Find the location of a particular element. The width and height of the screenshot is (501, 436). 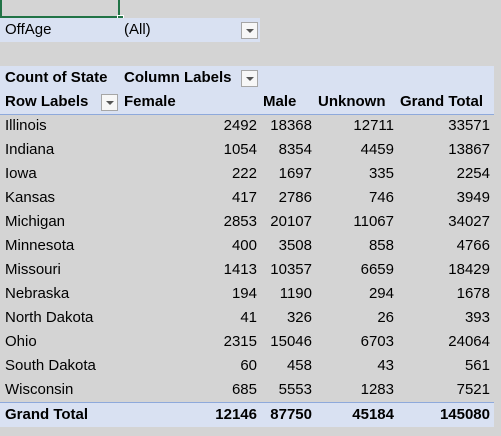

table-row: Missouri 1413 10357 6659 18429 is located at coordinates (247, 270).